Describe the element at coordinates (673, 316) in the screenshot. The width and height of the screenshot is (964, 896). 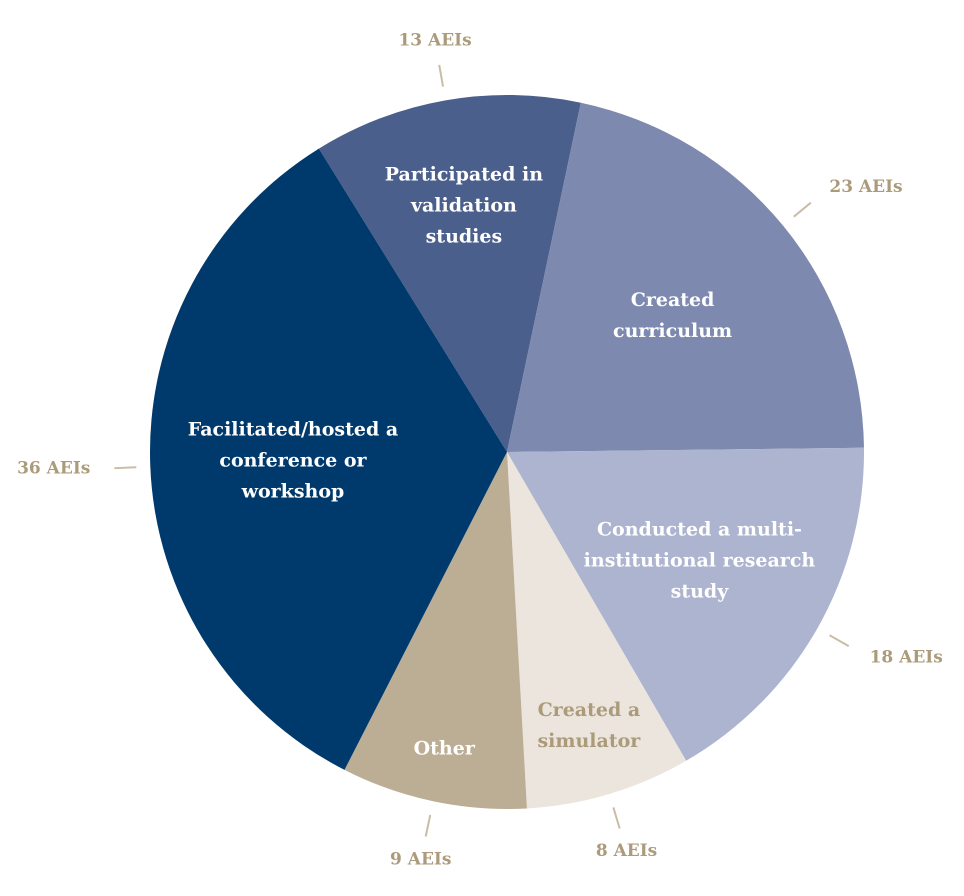
I see `slice-label: Created curriculum` at that location.